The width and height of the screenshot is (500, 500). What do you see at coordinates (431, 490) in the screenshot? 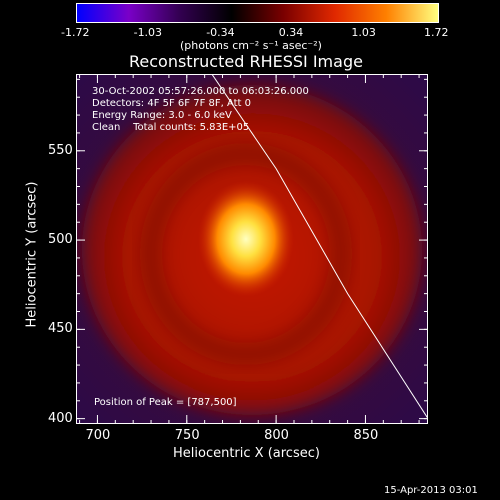
I see `footer-timestamp: 15-Apr-2013 03:01` at bounding box center [431, 490].